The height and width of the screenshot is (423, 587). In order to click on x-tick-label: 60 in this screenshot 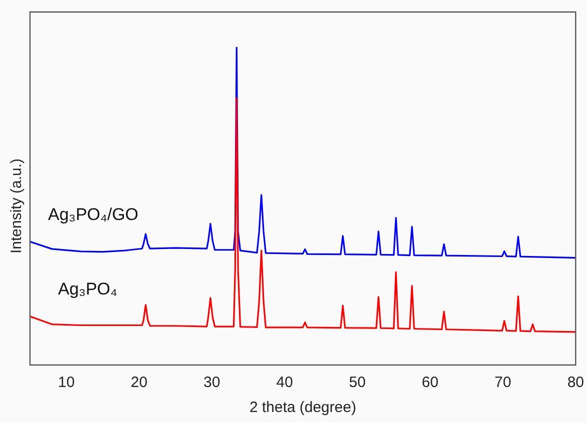, I will do `click(430, 383)`.